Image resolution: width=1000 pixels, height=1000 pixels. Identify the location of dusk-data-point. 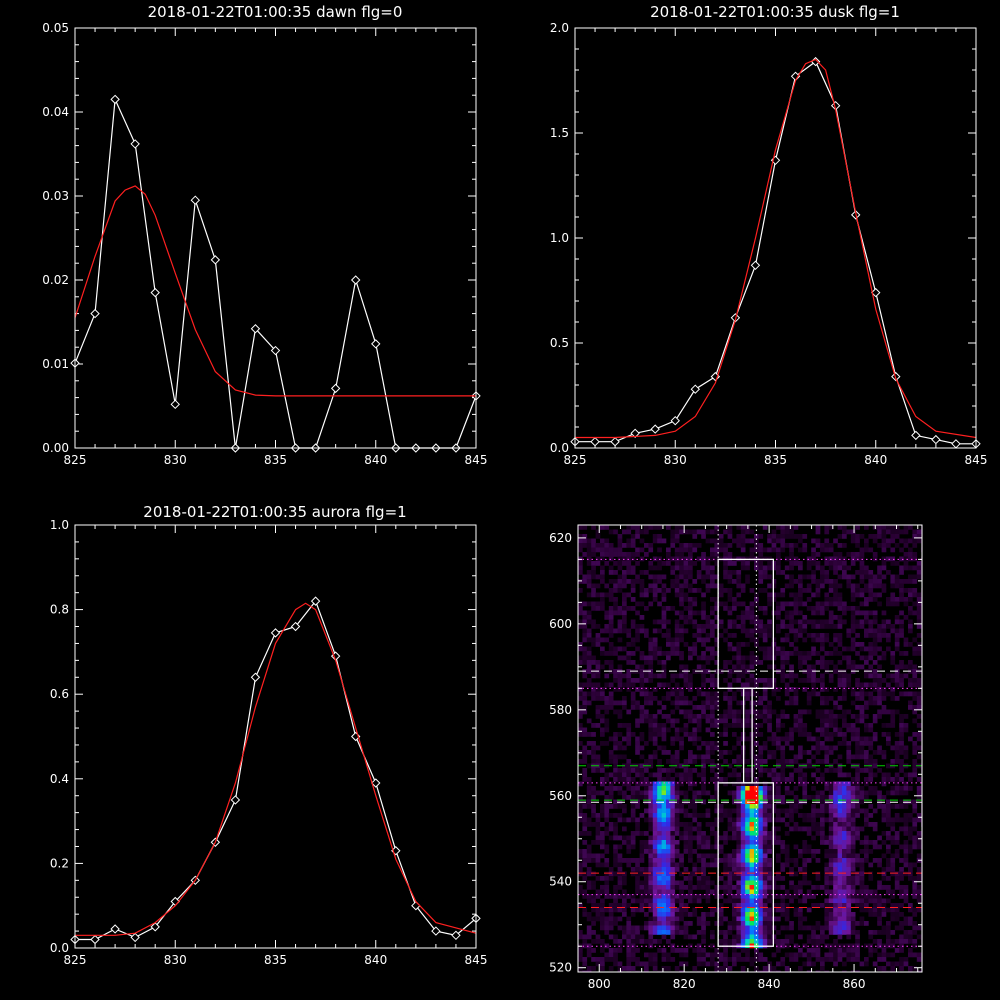
(615, 441).